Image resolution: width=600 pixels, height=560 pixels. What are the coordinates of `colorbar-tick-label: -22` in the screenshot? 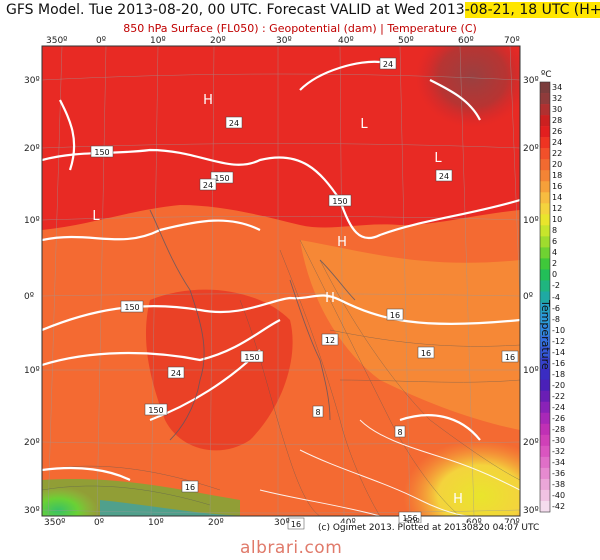 It's located at (559, 396).